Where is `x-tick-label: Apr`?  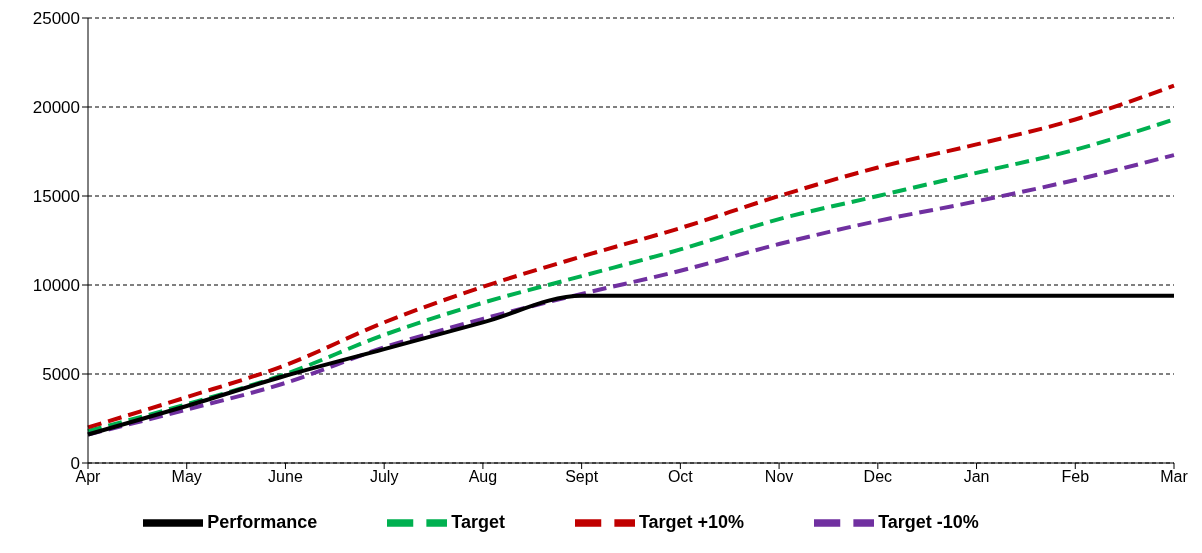
x-tick-label: Apr is located at coordinates (88, 477).